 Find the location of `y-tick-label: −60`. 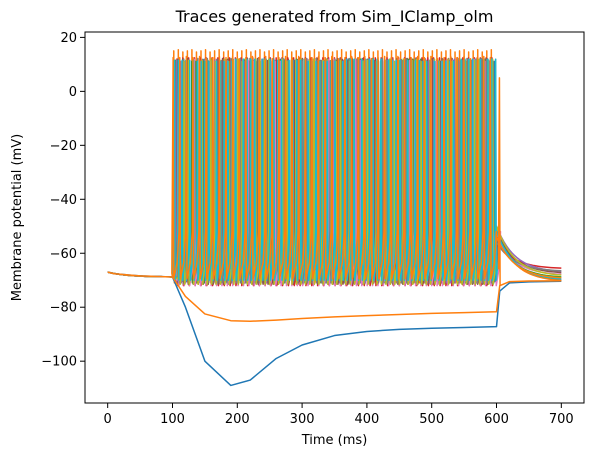

y-tick-label: −60 is located at coordinates (63, 254).